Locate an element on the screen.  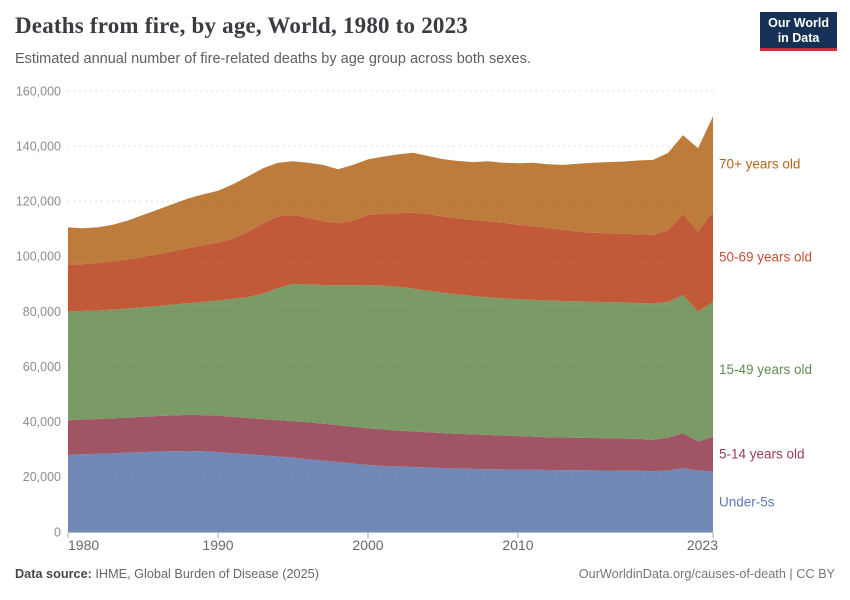
y-tick-label-0: 0 is located at coordinates (57, 532).